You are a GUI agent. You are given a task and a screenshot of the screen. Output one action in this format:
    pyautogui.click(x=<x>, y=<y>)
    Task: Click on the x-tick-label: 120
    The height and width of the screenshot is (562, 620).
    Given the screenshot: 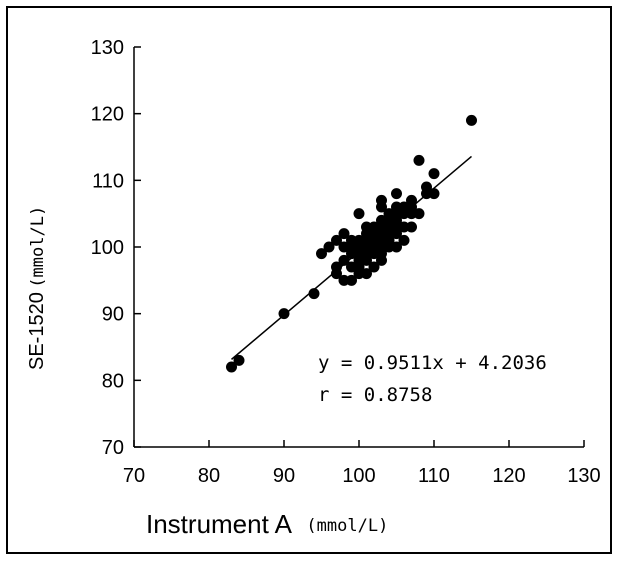 What is the action you would take?
    pyautogui.click(x=508, y=476)
    